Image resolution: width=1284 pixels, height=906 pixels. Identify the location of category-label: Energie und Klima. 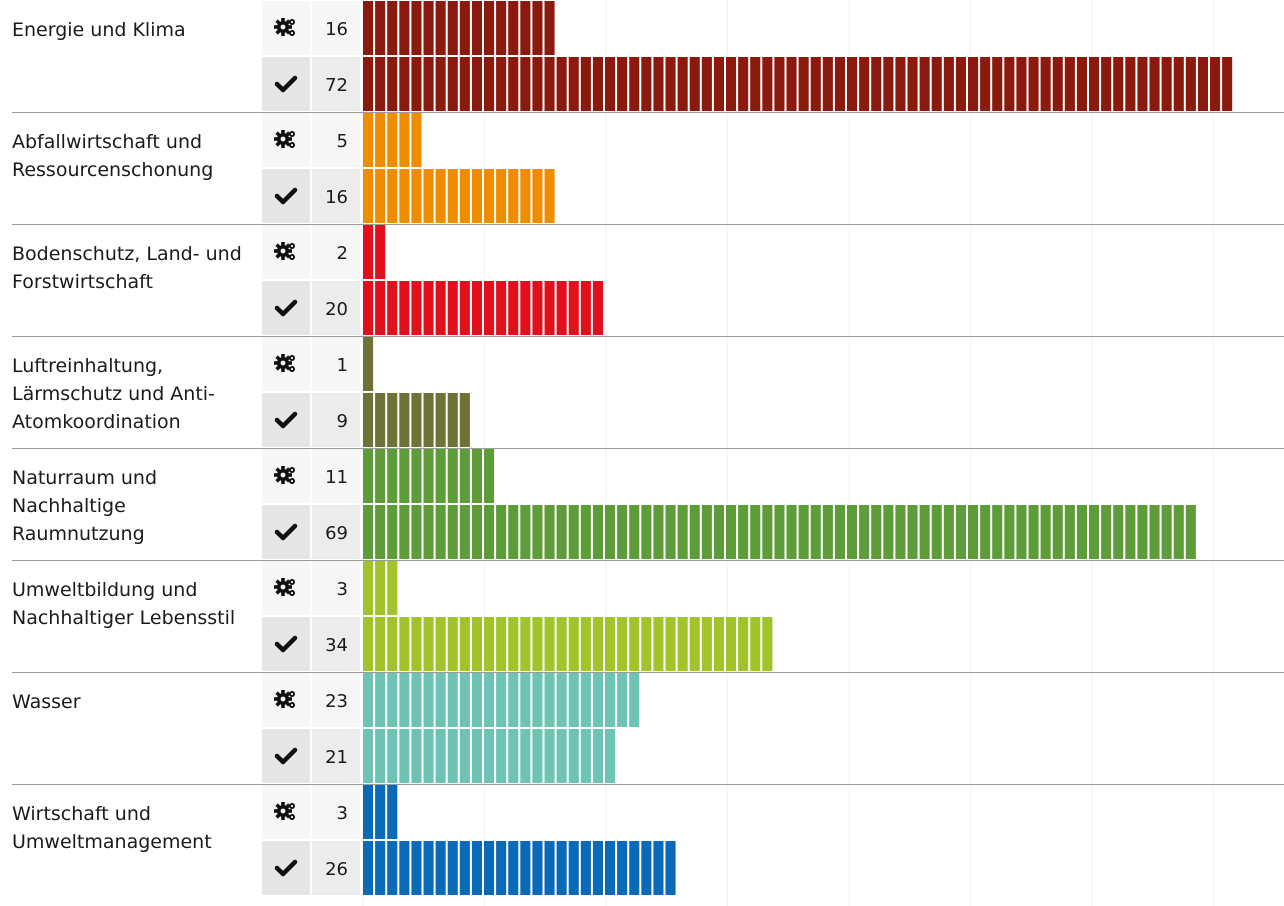
(99, 30).